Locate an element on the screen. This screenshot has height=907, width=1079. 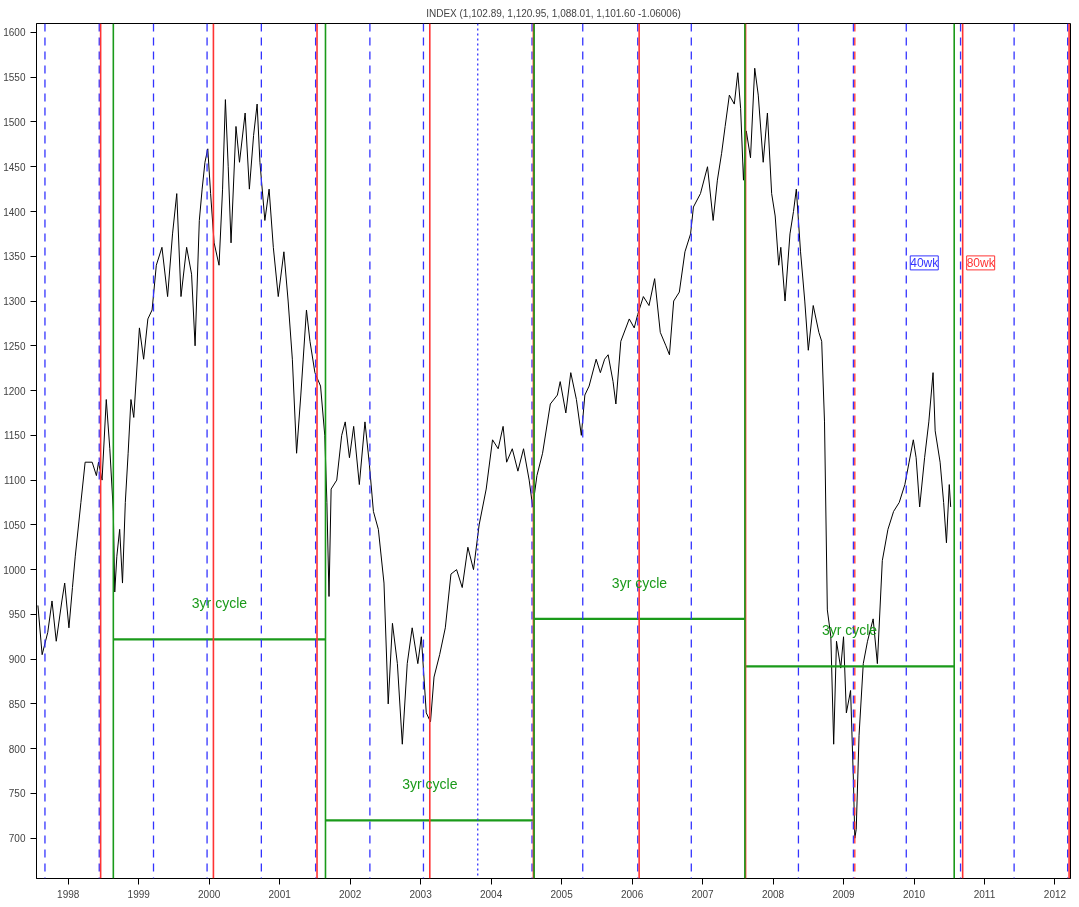
y-tick-label: 850 is located at coordinates (17, 704).